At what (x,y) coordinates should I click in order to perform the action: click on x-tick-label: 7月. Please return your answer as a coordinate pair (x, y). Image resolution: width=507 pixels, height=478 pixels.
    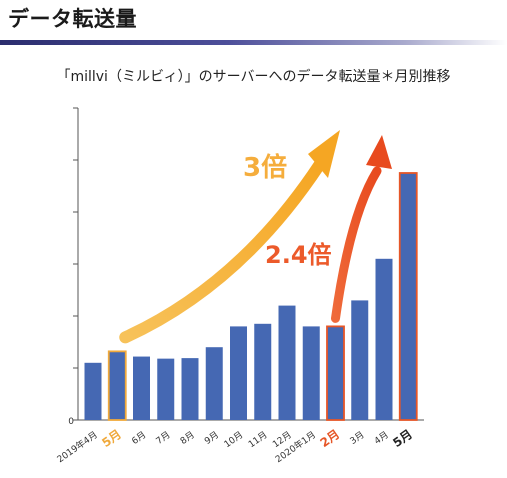
    Looking at the image, I should click on (163, 437).